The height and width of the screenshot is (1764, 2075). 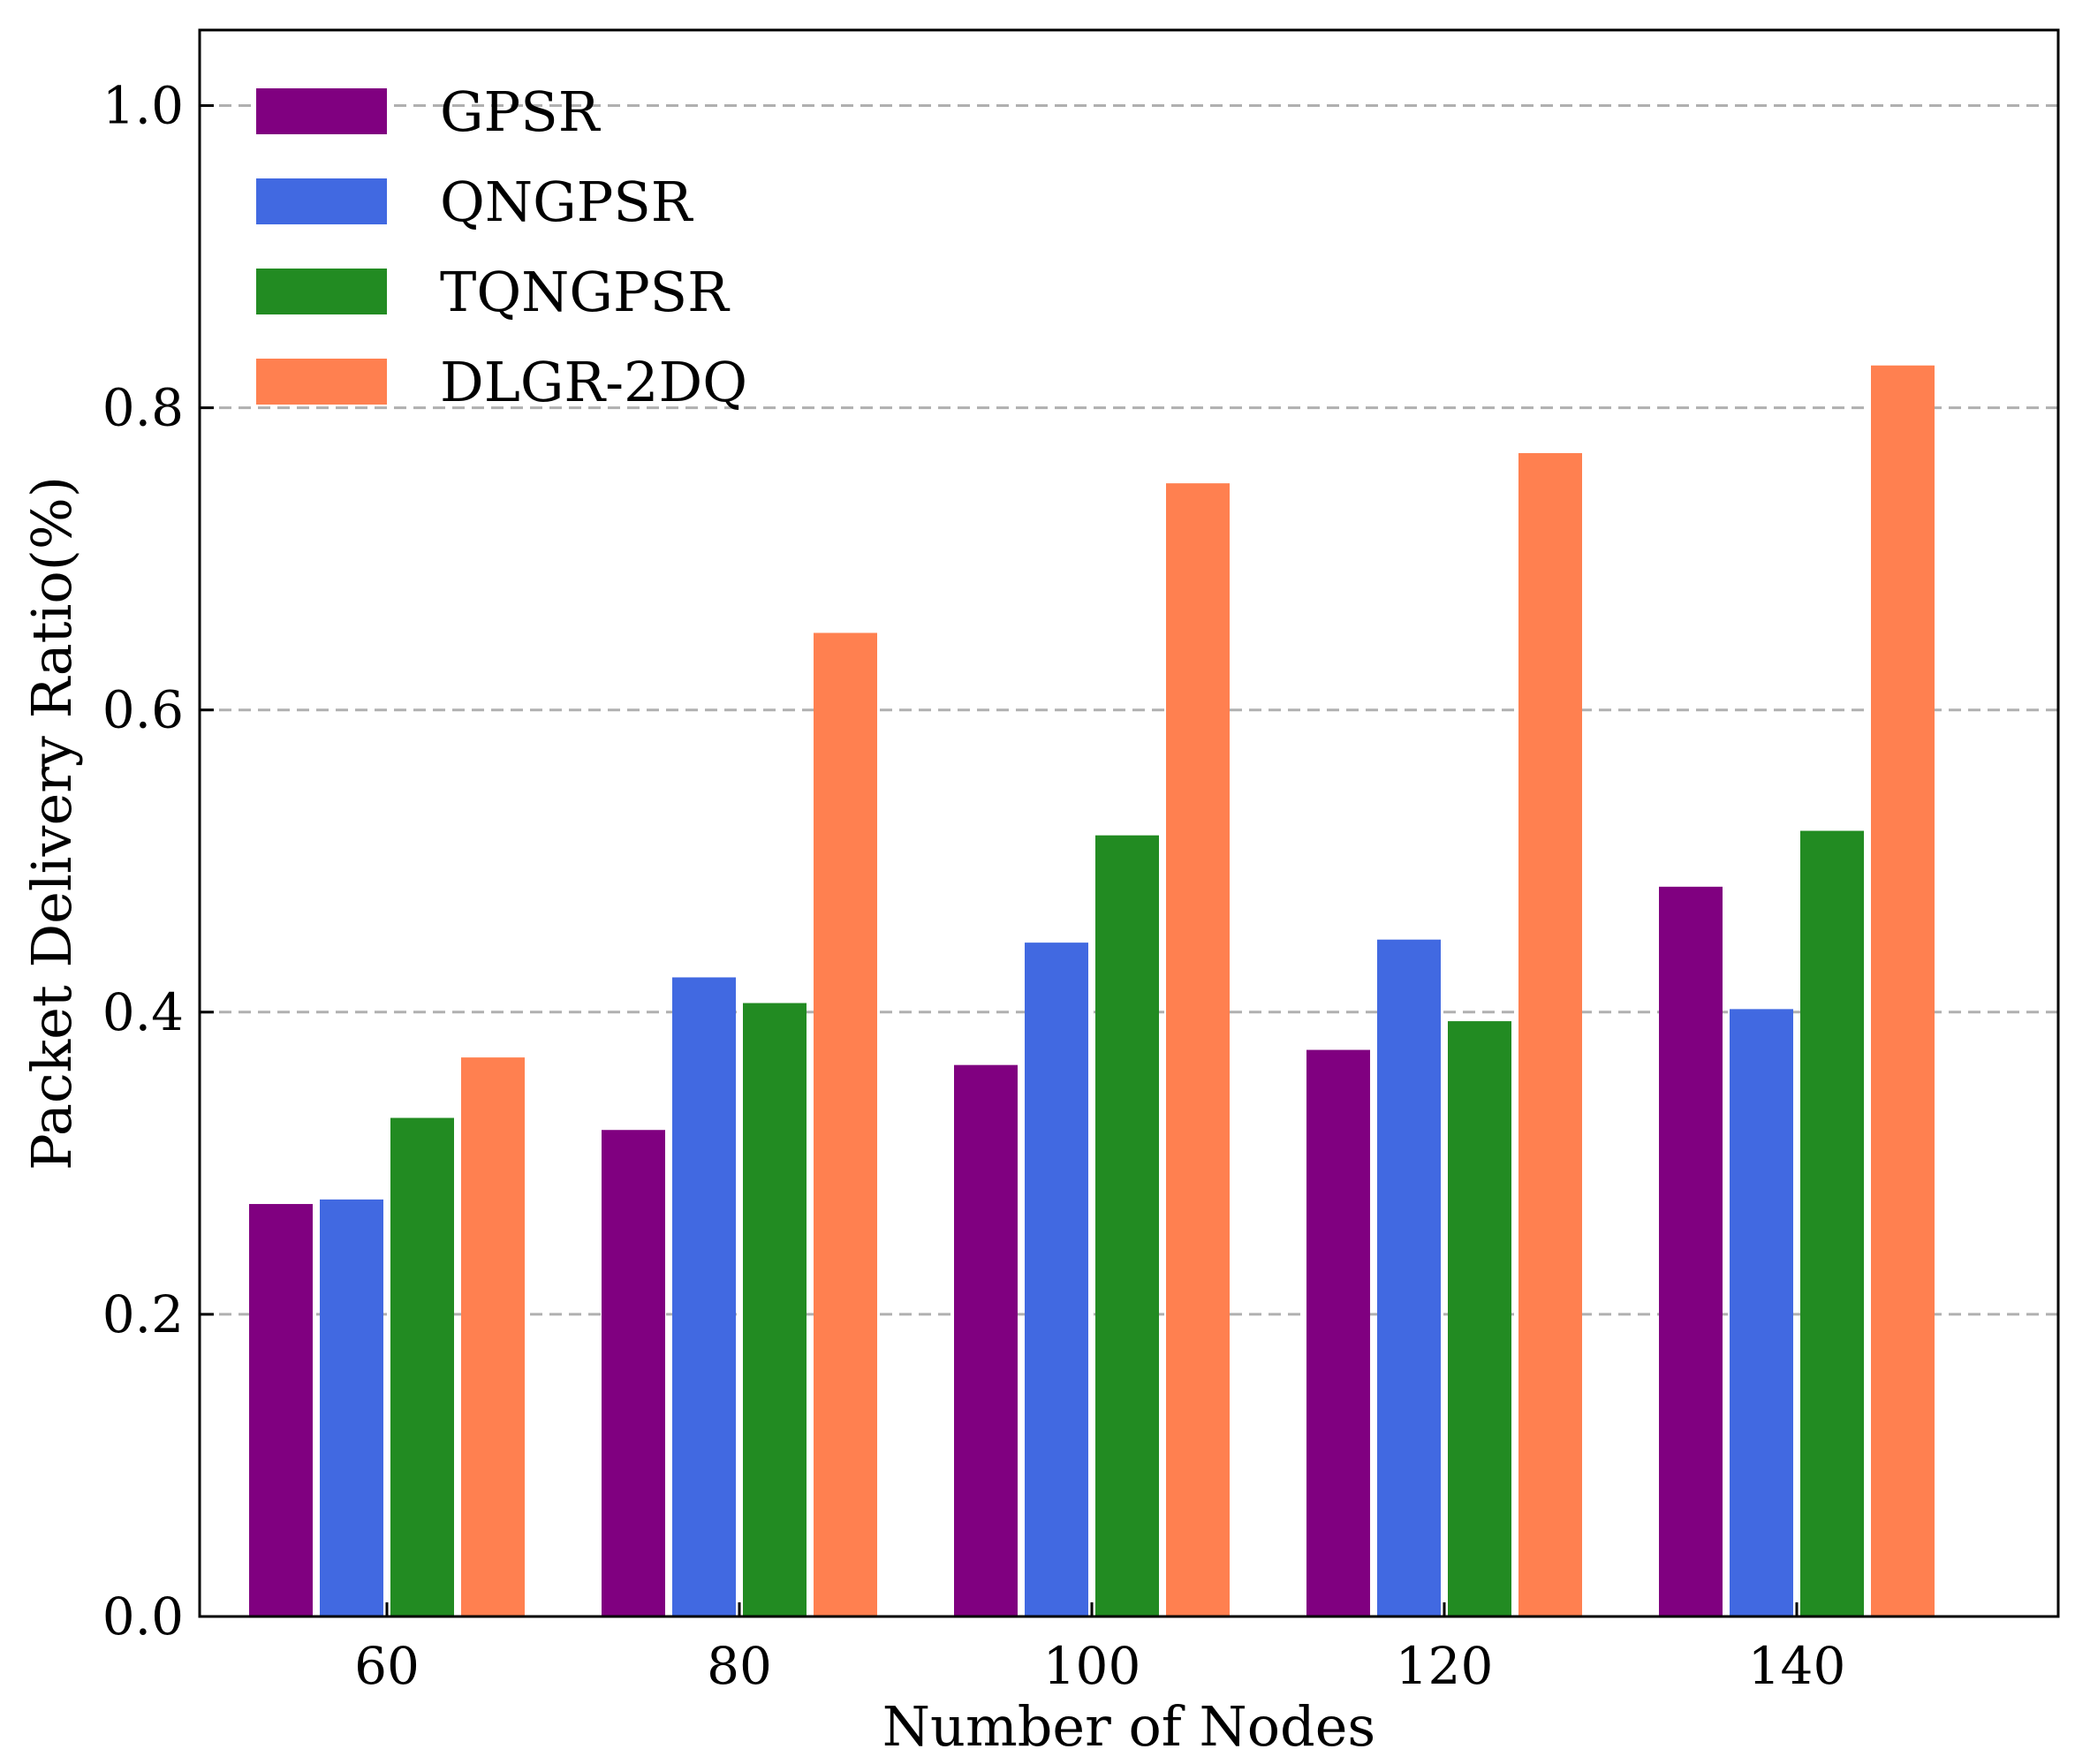 I want to click on x-tick-label: 140, so click(x=1797, y=1666).